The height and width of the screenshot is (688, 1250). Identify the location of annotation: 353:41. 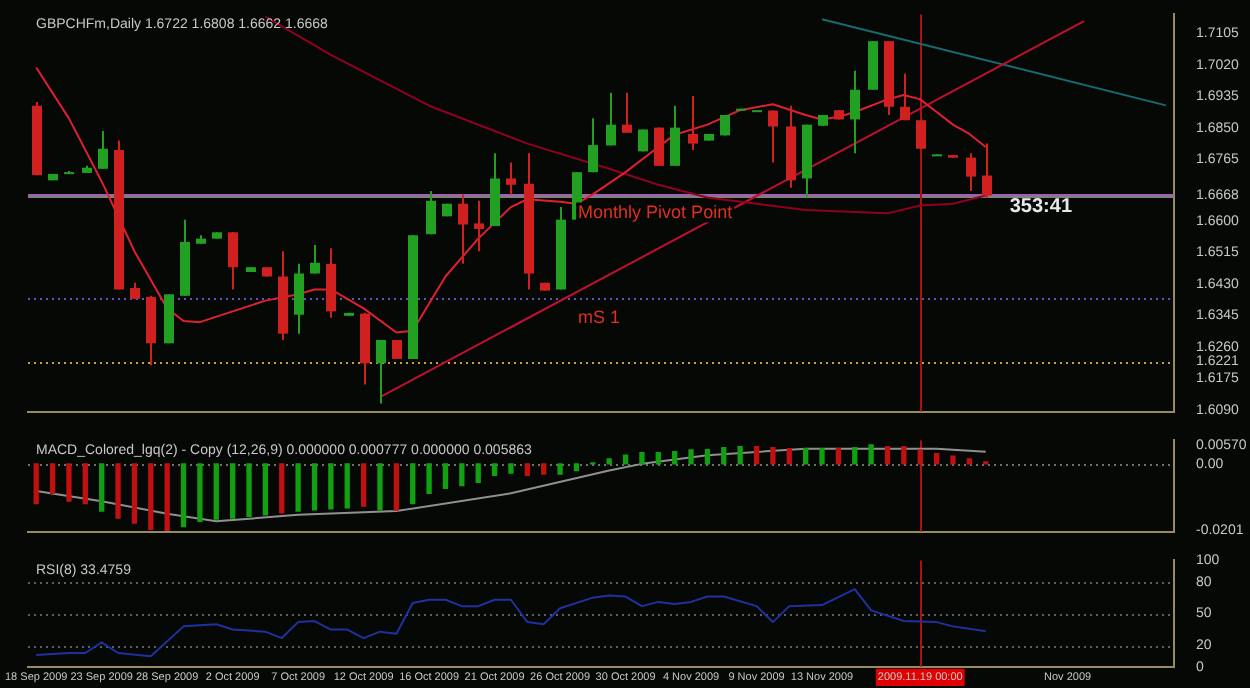
(1041, 206).